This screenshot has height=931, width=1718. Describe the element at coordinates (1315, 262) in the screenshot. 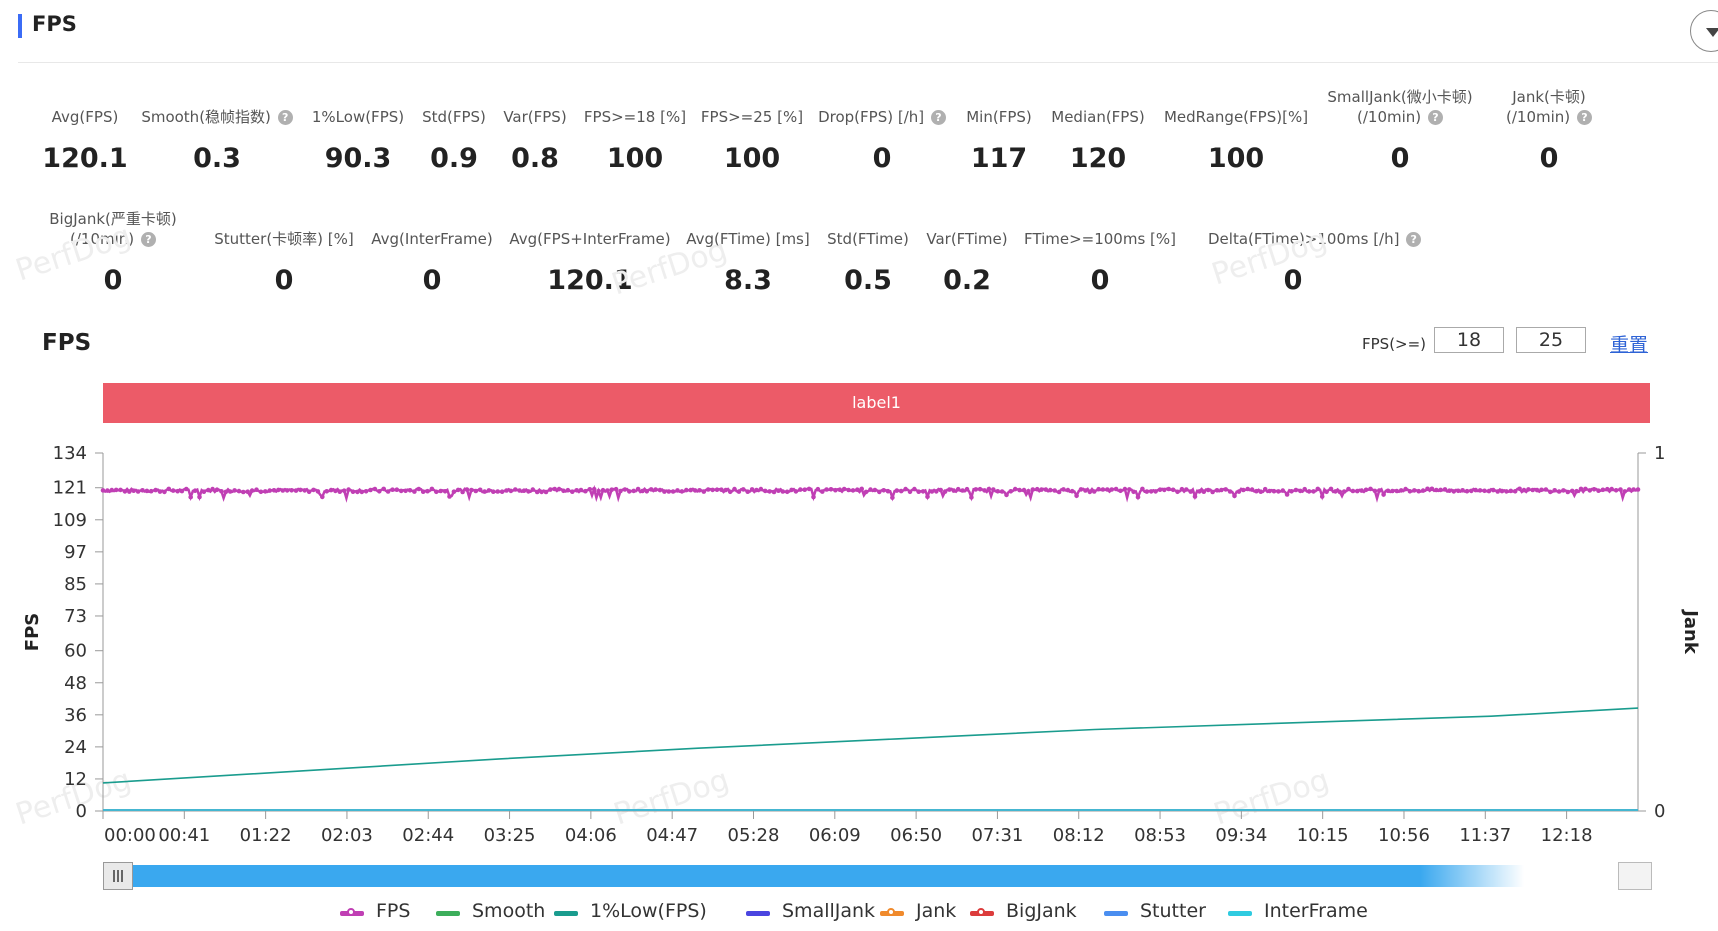

I see `stat-item: Delta(FTime)>100ms [/h] ? 0` at that location.